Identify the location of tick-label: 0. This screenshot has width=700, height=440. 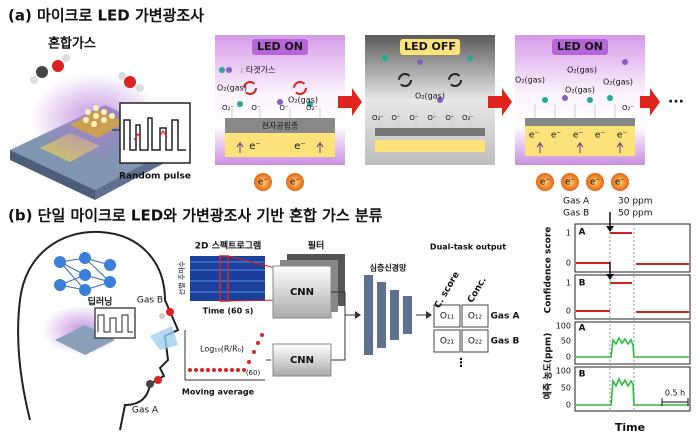
(568, 311).